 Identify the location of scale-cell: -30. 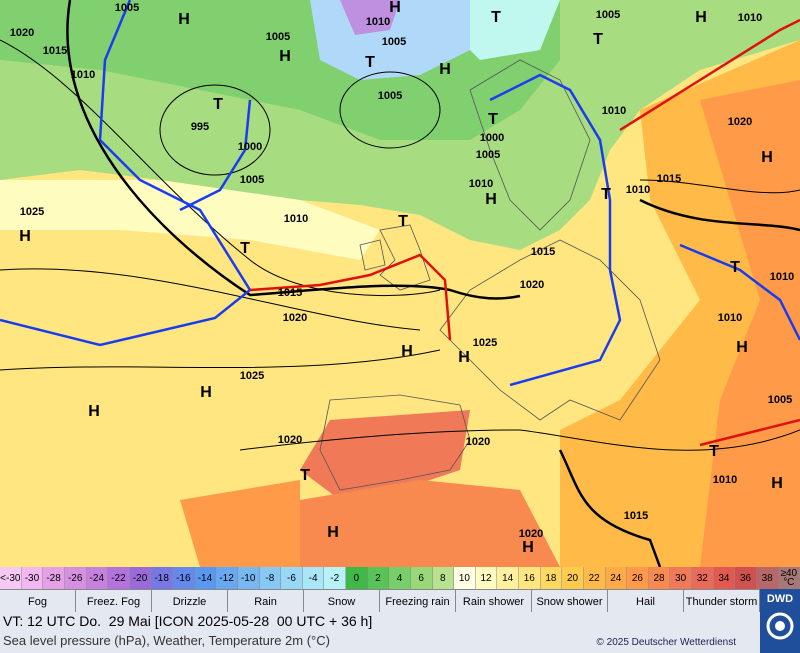
(32, 578).